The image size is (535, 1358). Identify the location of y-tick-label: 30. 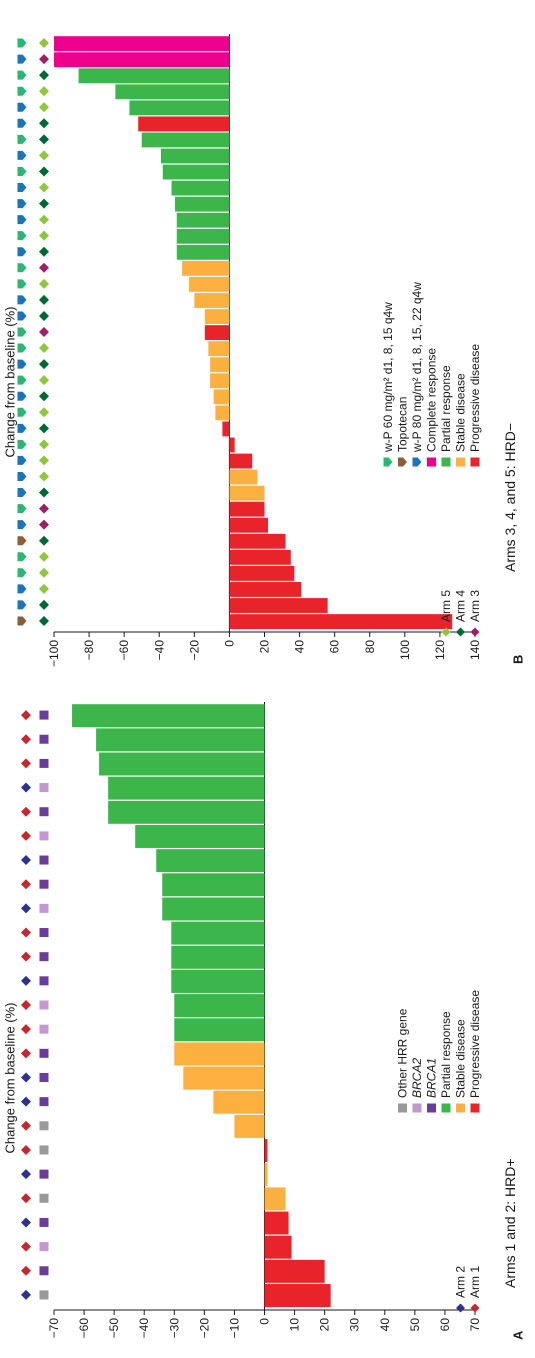
(355, 1325).